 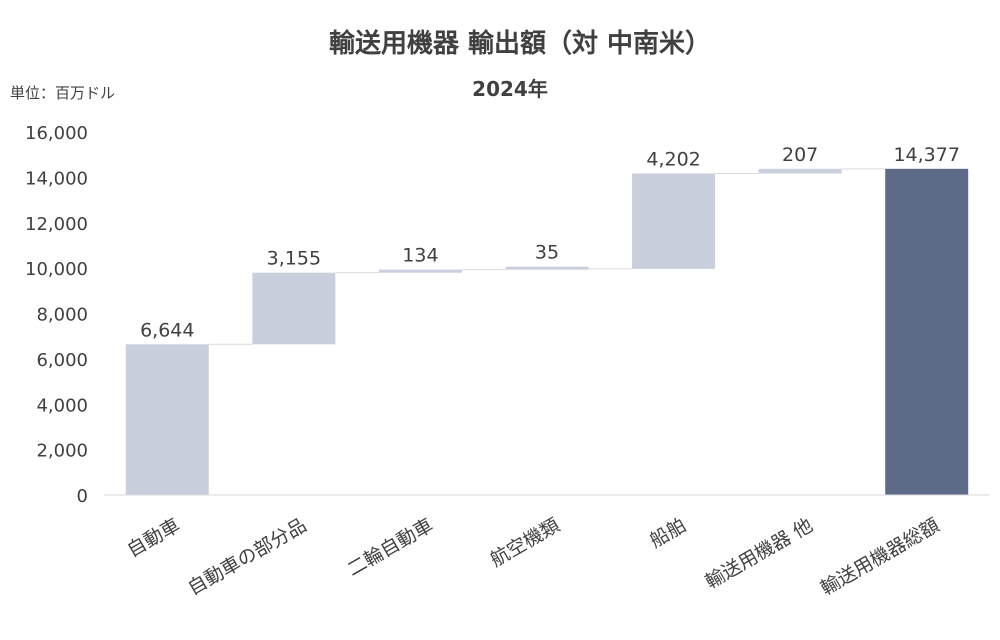 What do you see at coordinates (62, 405) in the screenshot?
I see `y-tick-label: 4,000` at bounding box center [62, 405].